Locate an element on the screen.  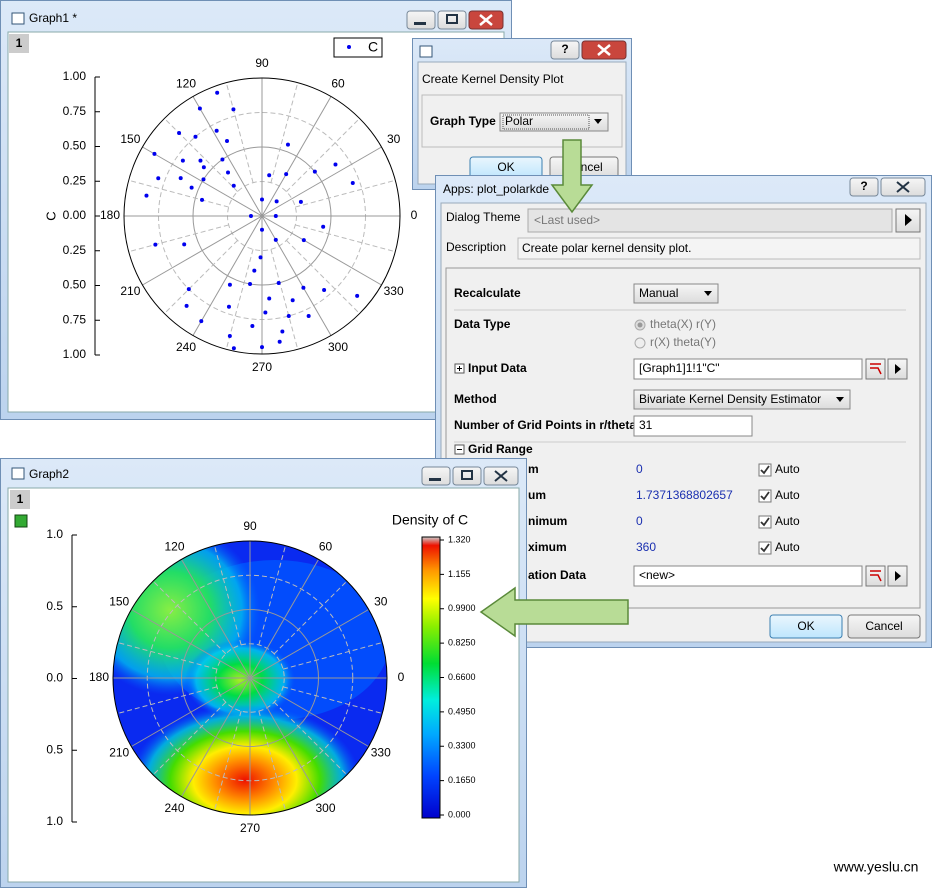
combo-value: Manual is located at coordinates (658, 293).